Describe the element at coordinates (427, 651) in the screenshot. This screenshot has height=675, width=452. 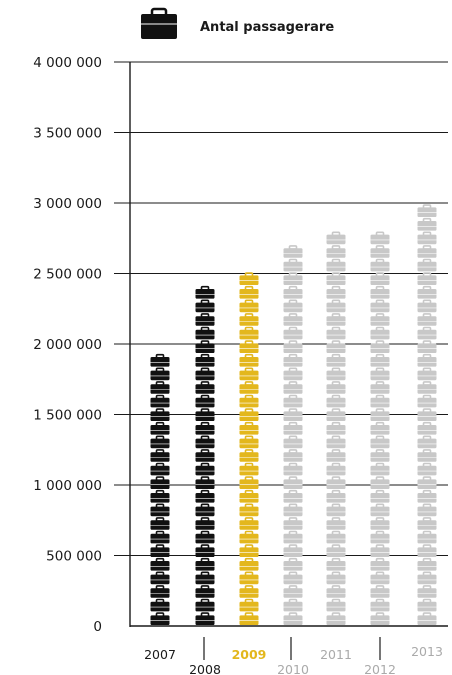
I see `x-tick-label: 2013` at that location.